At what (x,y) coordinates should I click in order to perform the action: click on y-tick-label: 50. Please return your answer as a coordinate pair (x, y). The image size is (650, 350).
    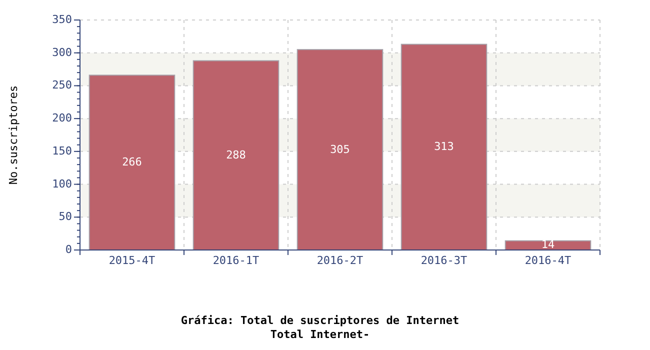
    Looking at the image, I should click on (65, 217).